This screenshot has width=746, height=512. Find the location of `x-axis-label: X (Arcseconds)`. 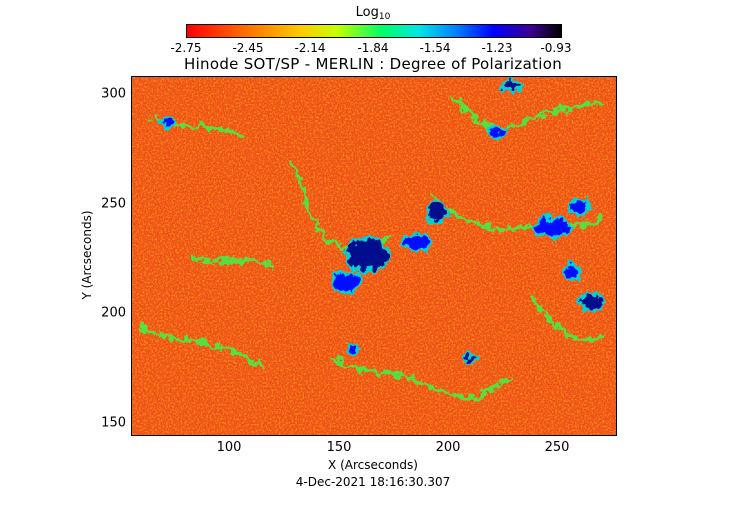

x-axis-label: X (Arcseconds) is located at coordinates (373, 465).